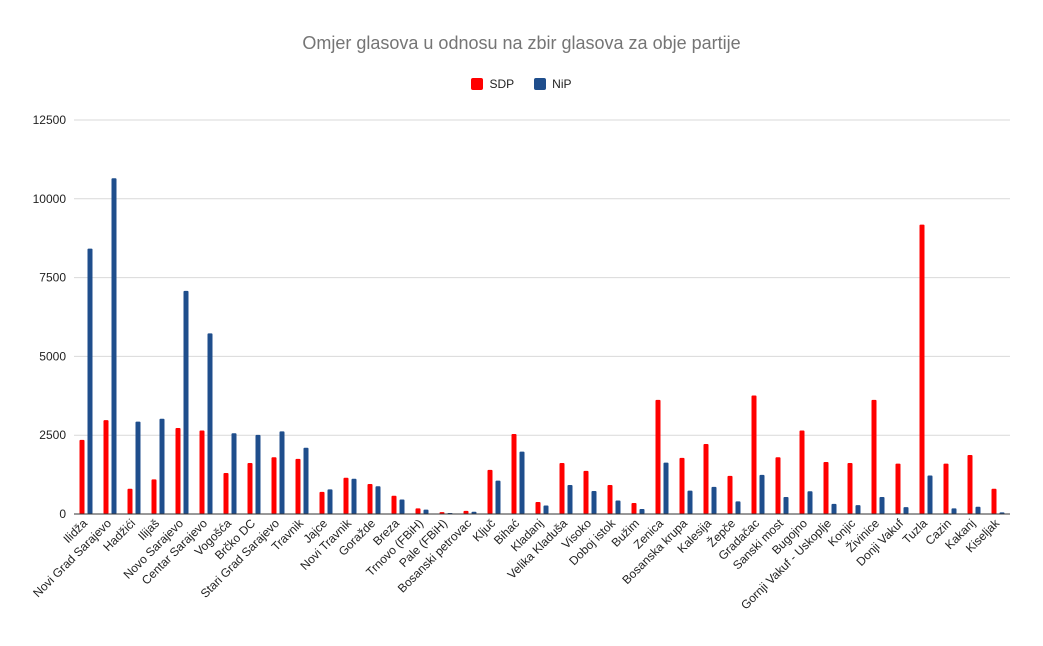 This screenshot has width=1043, height=646. I want to click on legend-item-sdp: SDP, so click(492, 84).